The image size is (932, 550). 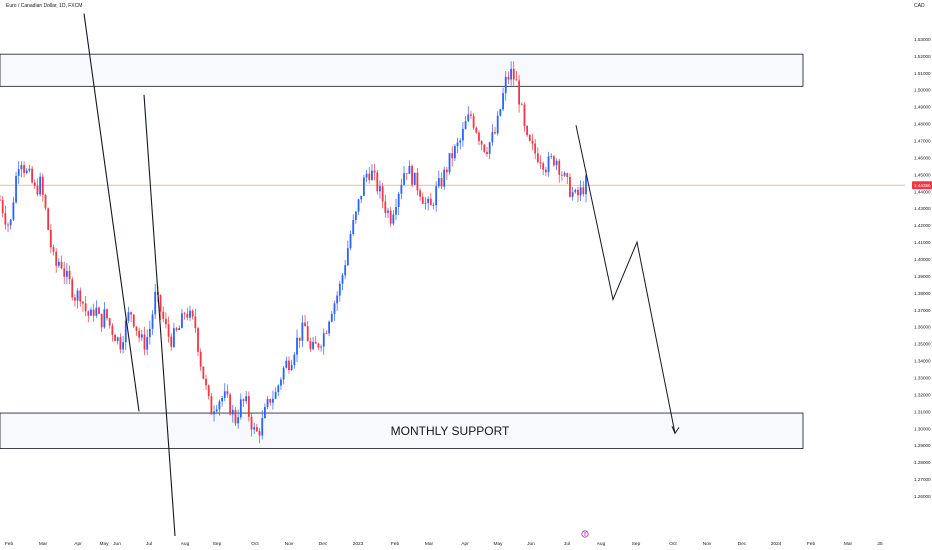 What do you see at coordinates (395, 544) in the screenshot?
I see `x-tick-label: Feb` at bounding box center [395, 544].